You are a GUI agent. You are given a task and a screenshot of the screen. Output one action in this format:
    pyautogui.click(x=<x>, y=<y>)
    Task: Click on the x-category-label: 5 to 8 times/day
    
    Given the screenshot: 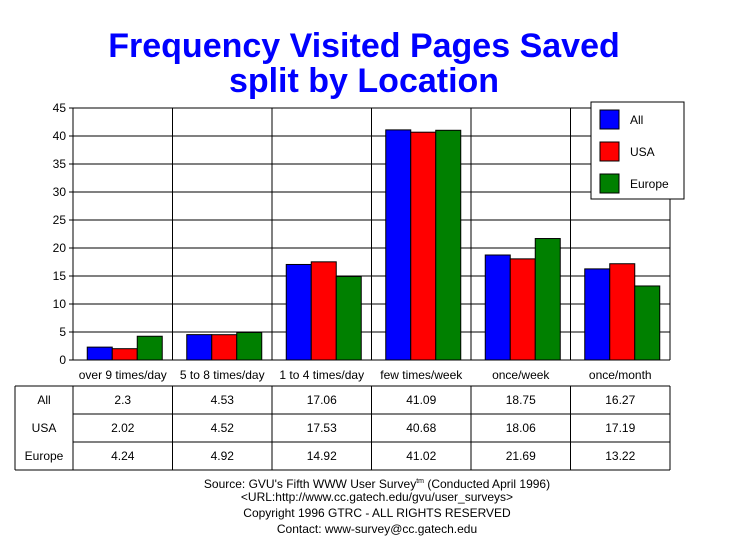 What is the action you would take?
    pyautogui.click(x=222, y=375)
    